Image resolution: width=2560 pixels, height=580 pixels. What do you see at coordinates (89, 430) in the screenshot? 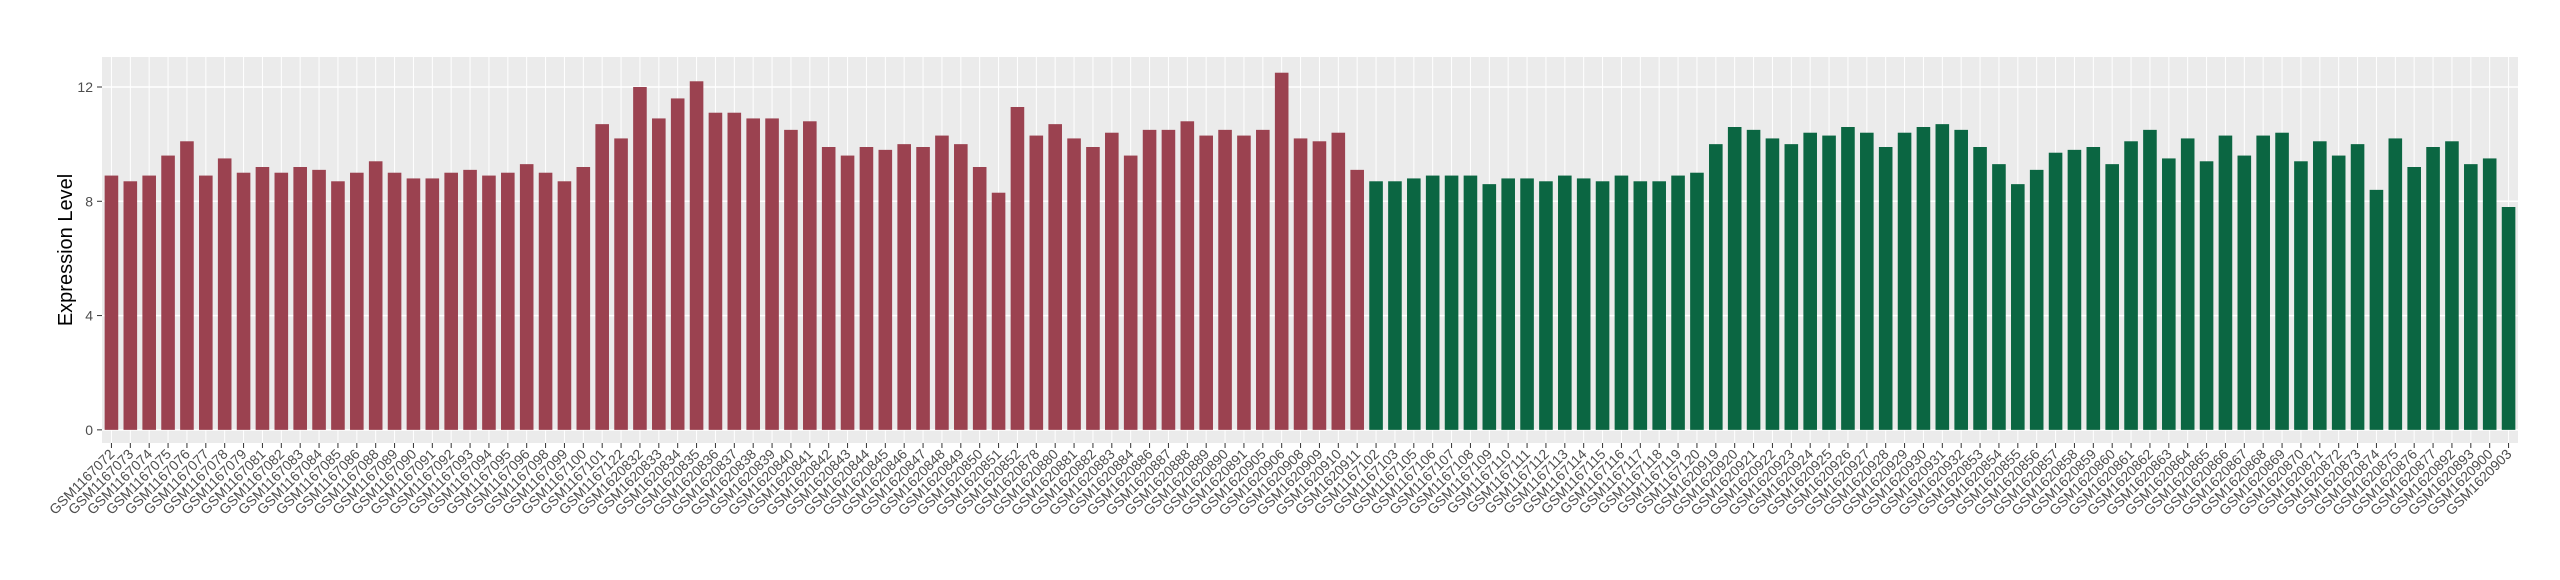
I see `y-tick-label: 0` at bounding box center [89, 430].